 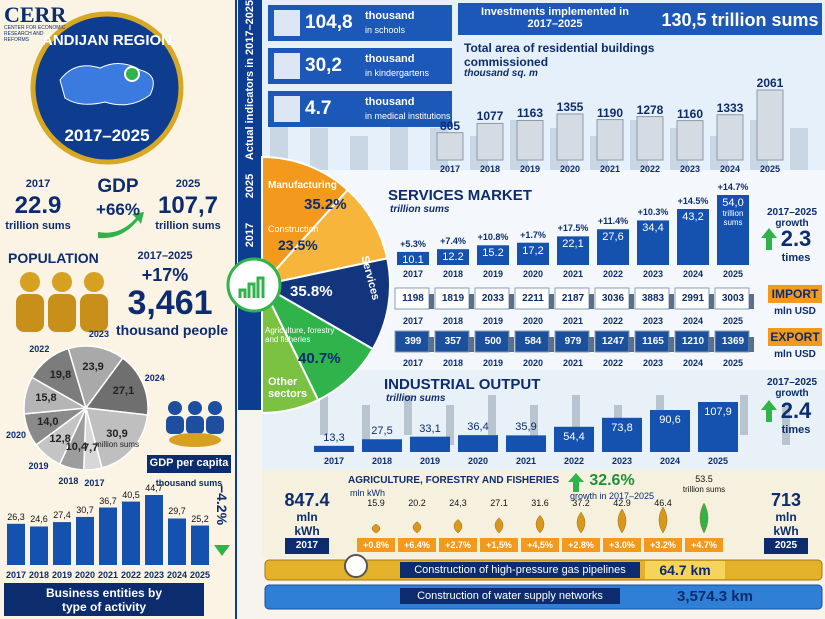 What do you see at coordinates (287, 66) in the screenshot?
I see `indicator-icon` at bounding box center [287, 66].